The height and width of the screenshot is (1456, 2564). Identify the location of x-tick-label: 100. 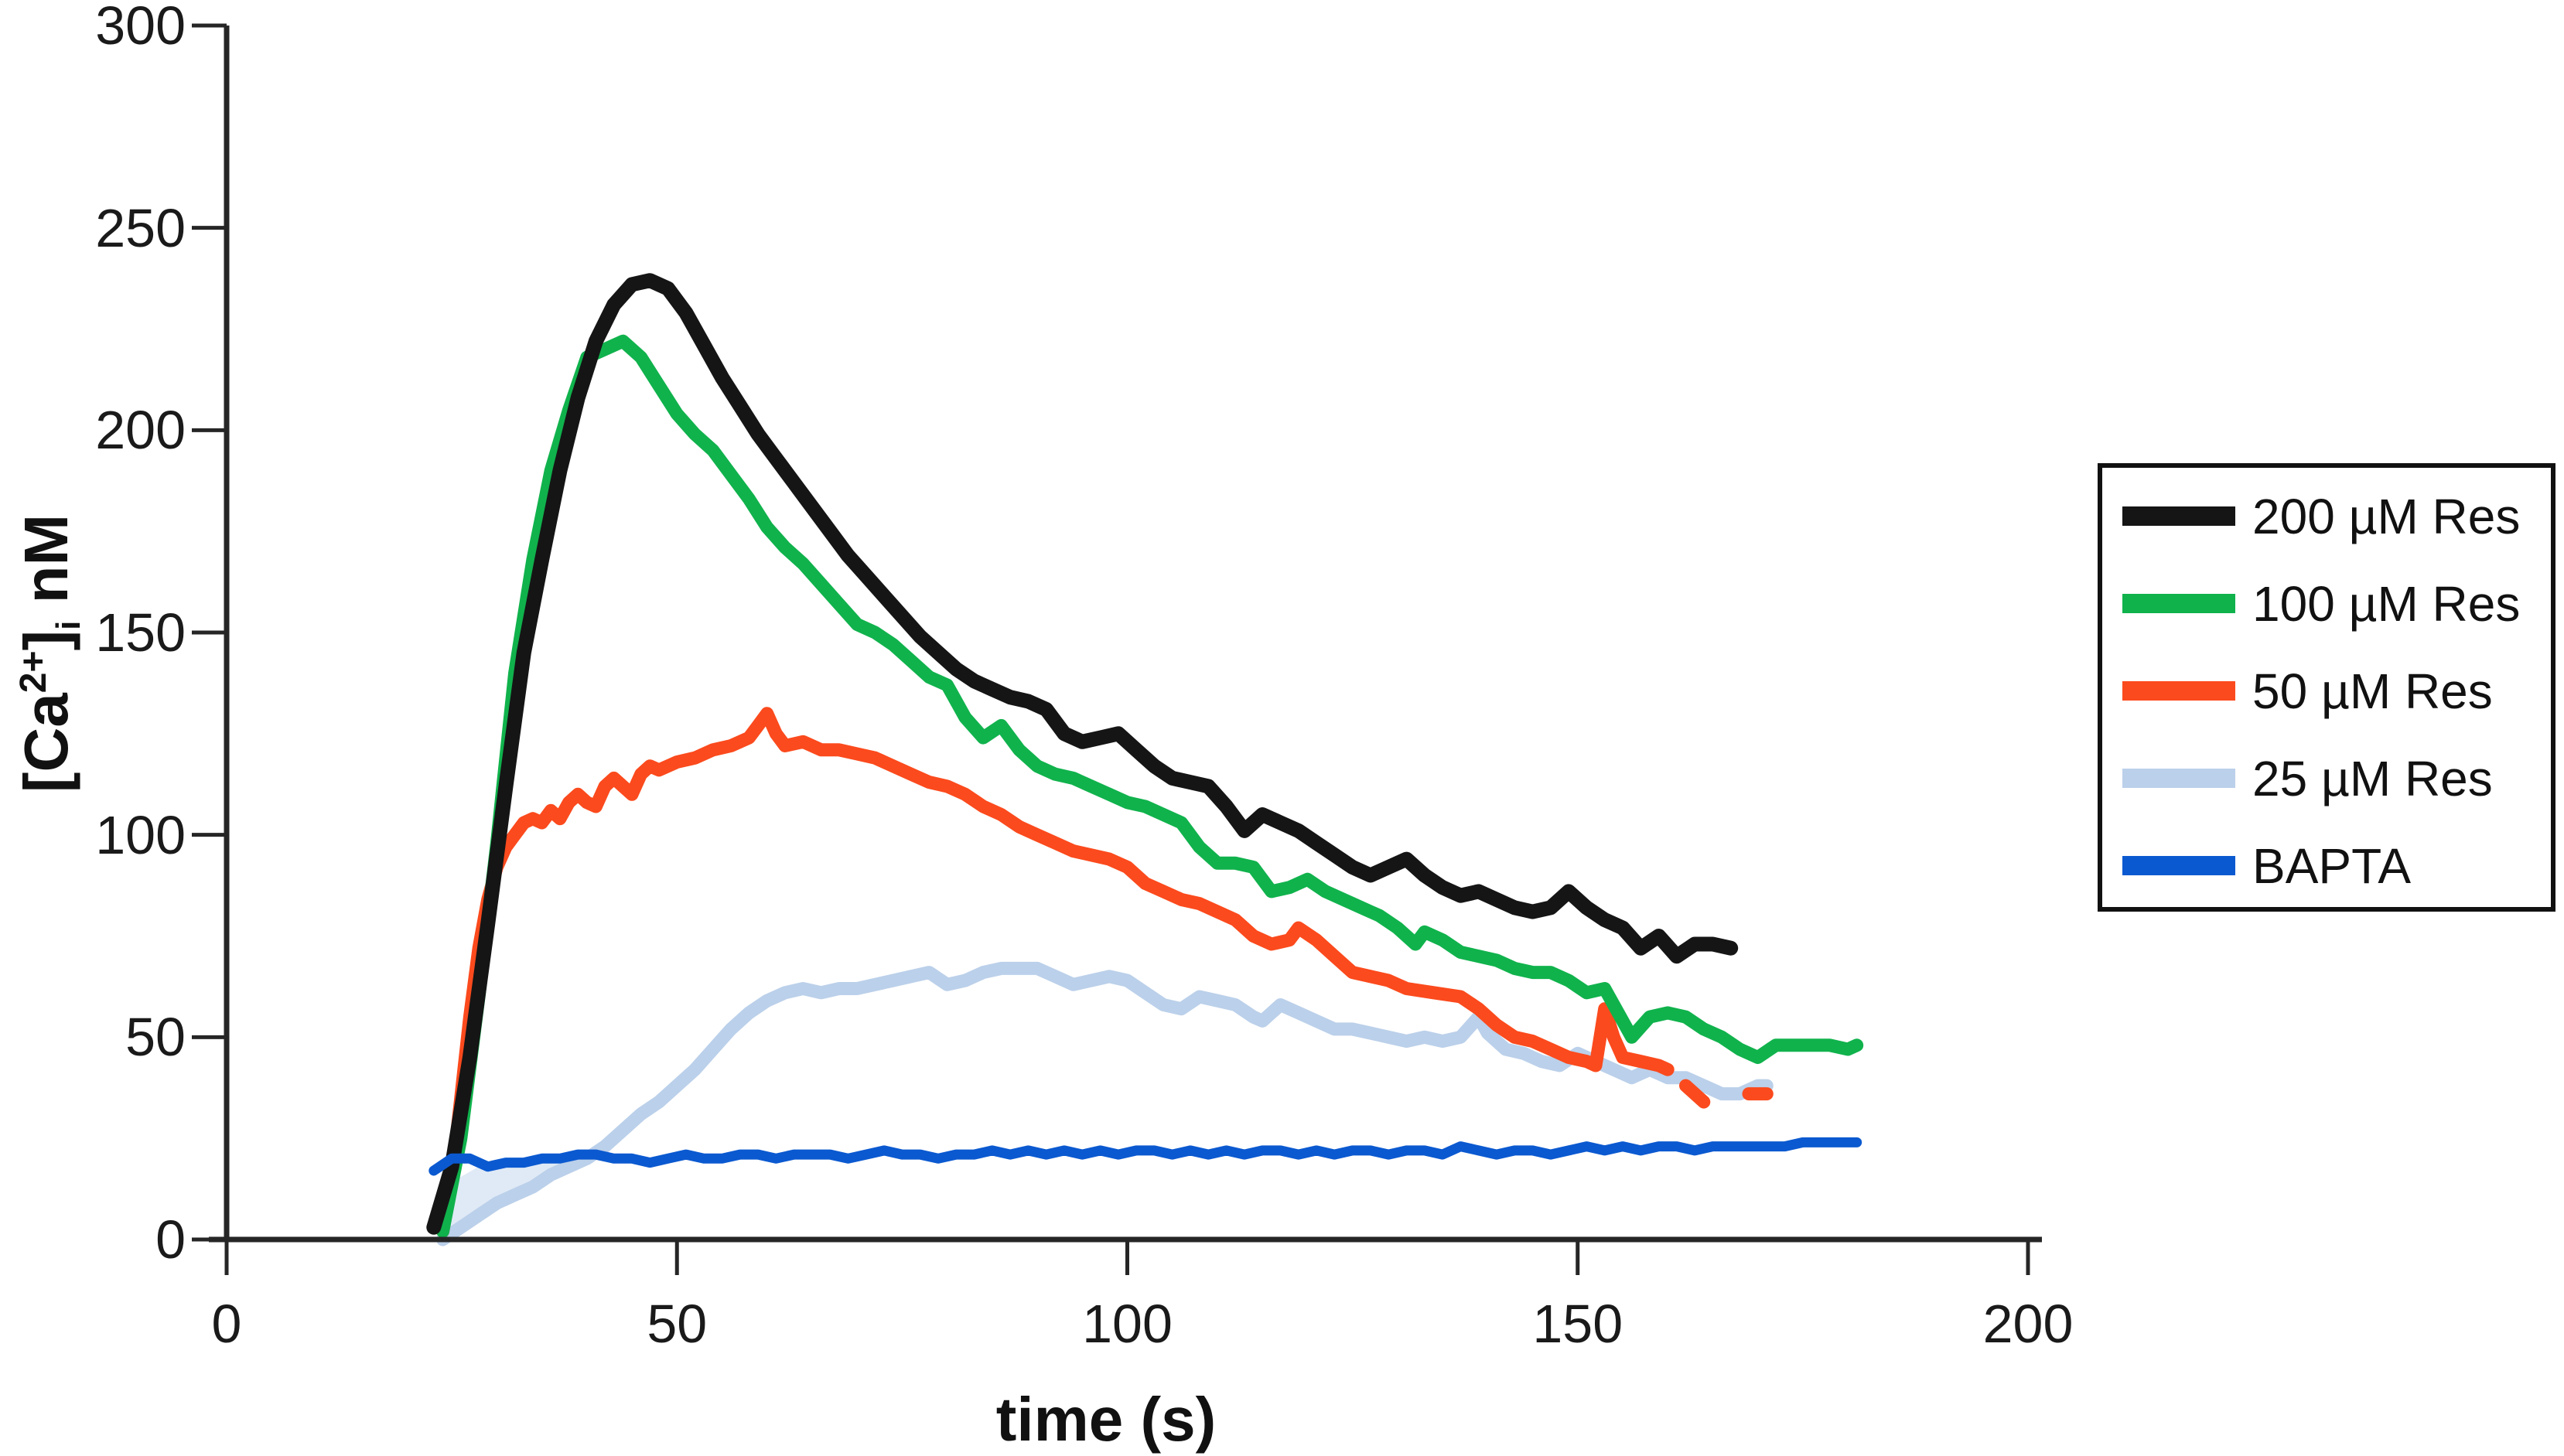
(1127, 1324).